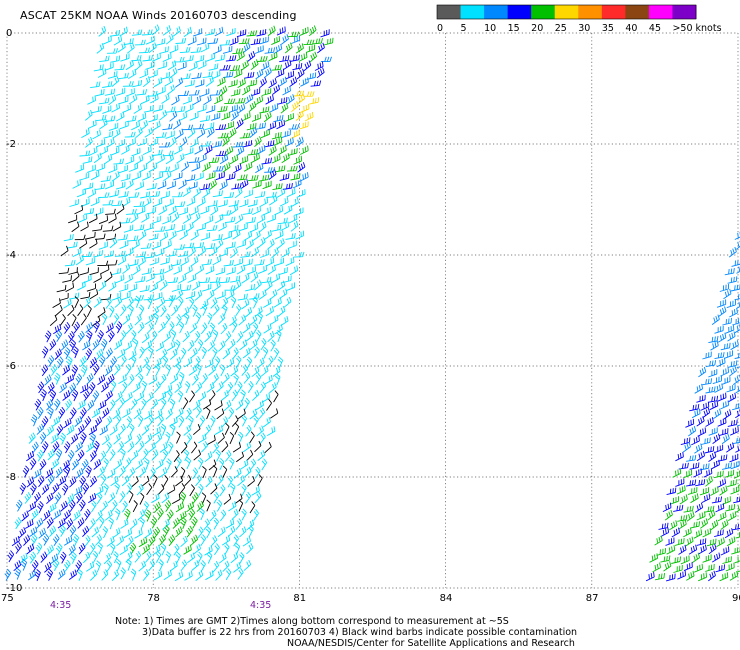 The height and width of the screenshot is (650, 740). What do you see at coordinates (446, 598) in the screenshot?
I see `lon-tick-label: 84` at bounding box center [446, 598].